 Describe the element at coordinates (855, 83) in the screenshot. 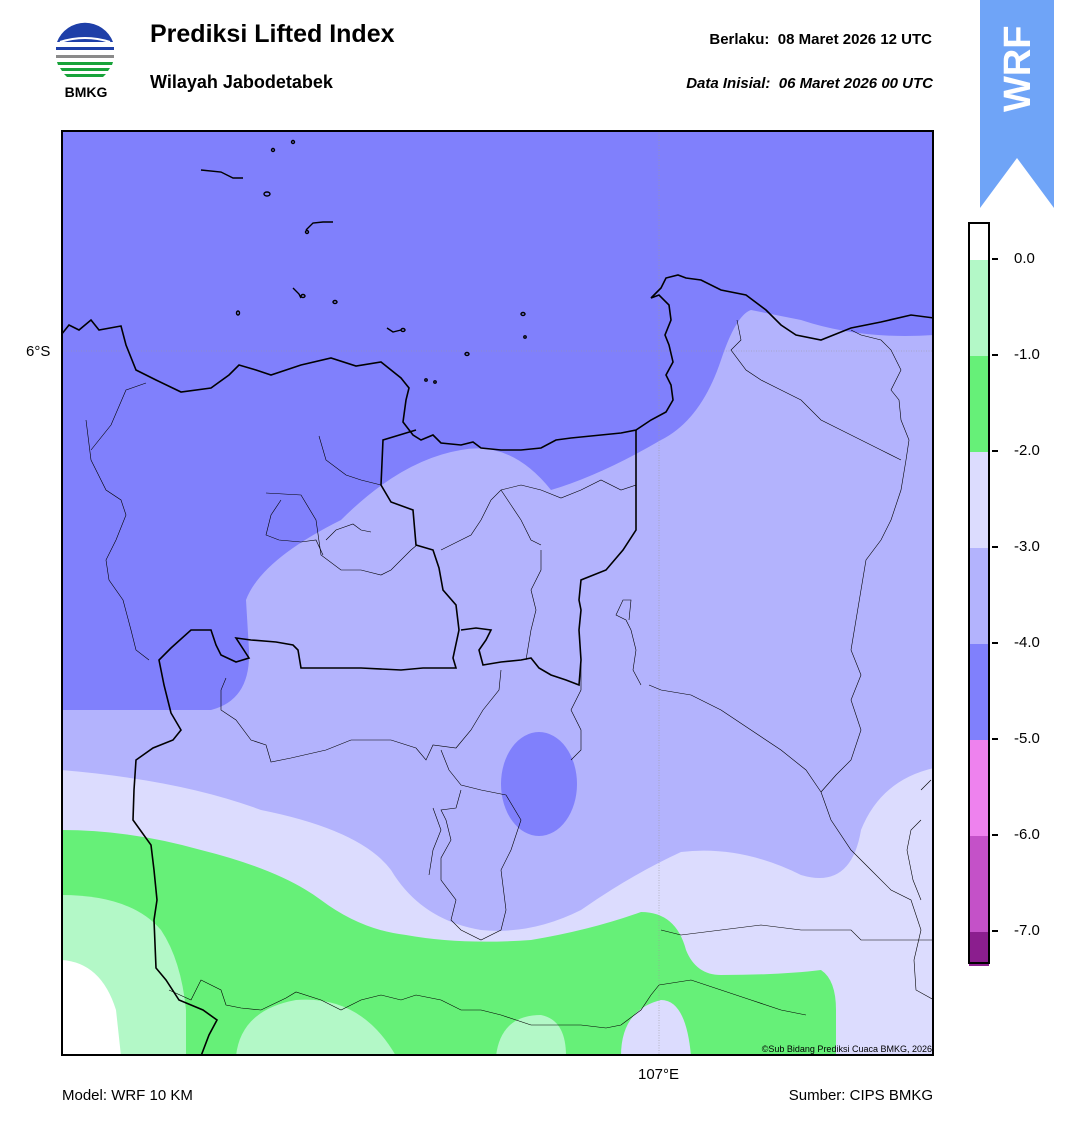

I see `init-time-value: 06 Maret 2026 00 UTC` at that location.